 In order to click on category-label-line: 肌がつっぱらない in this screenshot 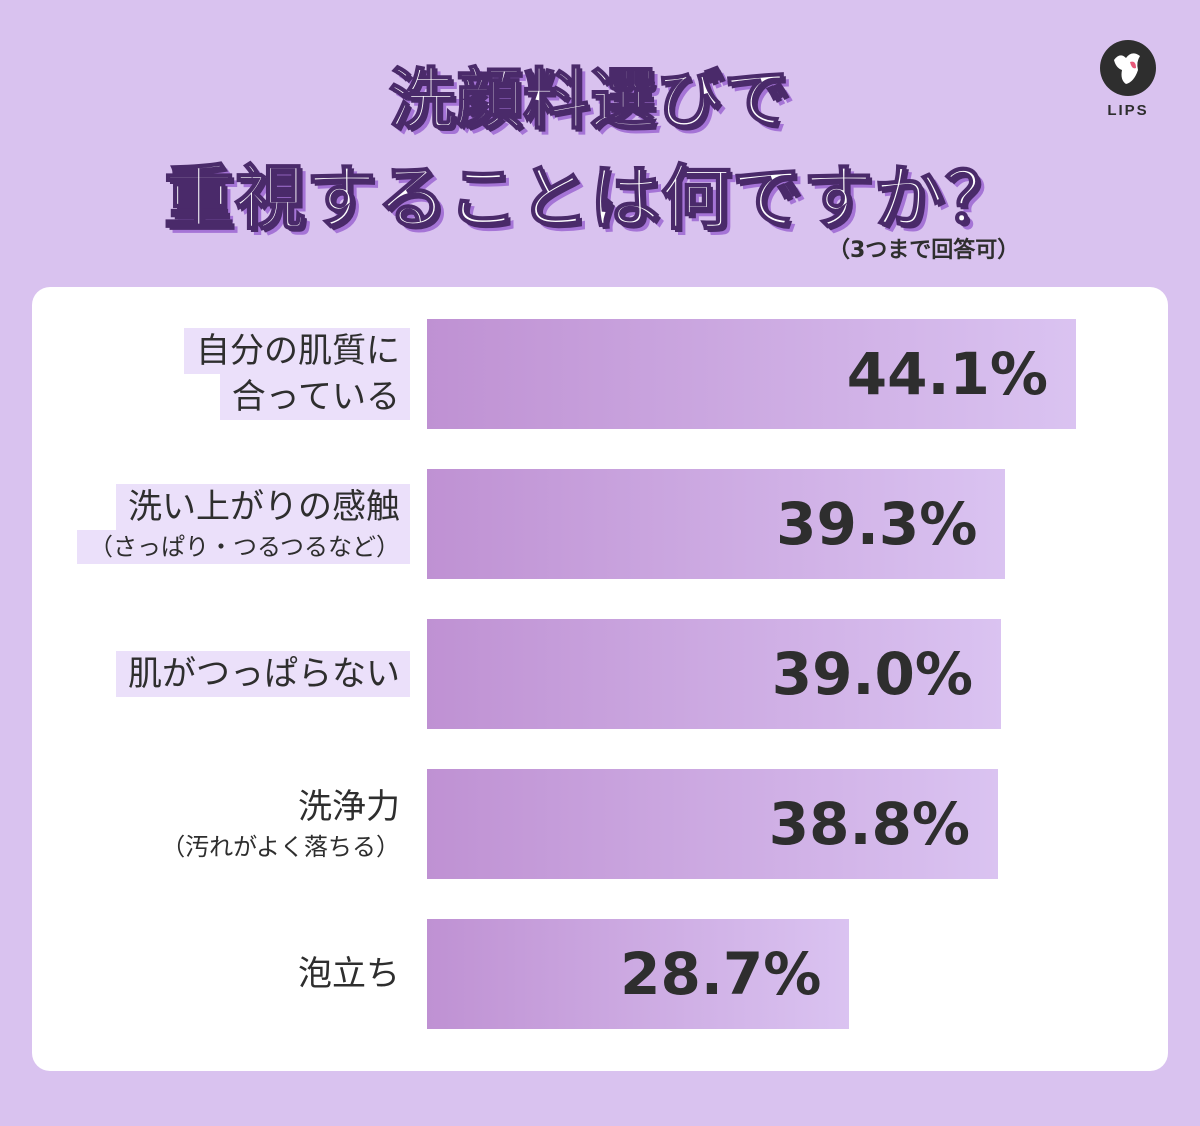, I will do `click(263, 674)`.